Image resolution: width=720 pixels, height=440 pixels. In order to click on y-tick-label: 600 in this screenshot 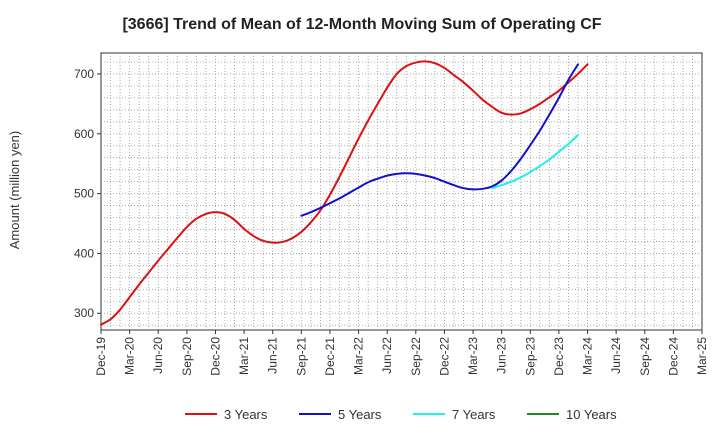, I will do `click(84, 134)`.